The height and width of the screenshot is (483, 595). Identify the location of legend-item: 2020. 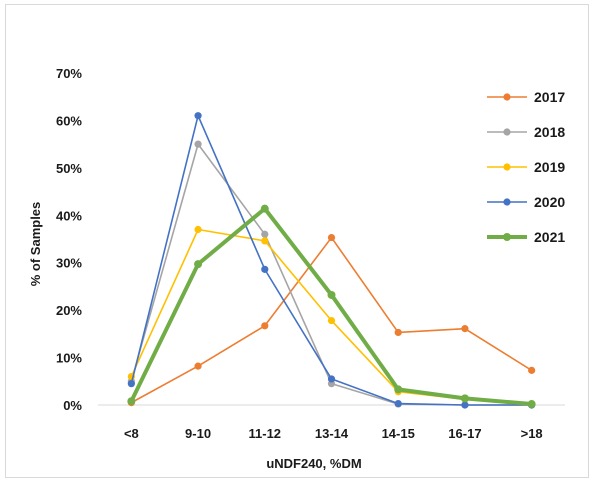
(526, 202).